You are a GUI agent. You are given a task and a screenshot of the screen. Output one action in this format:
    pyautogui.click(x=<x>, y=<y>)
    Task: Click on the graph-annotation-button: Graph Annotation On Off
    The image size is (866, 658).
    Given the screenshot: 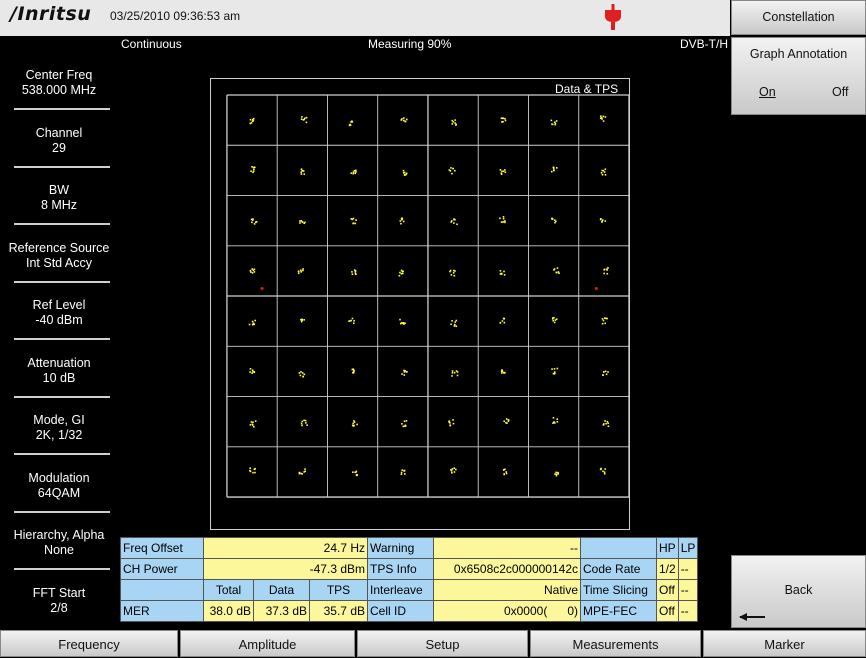 What is the action you would take?
    pyautogui.click(x=798, y=76)
    